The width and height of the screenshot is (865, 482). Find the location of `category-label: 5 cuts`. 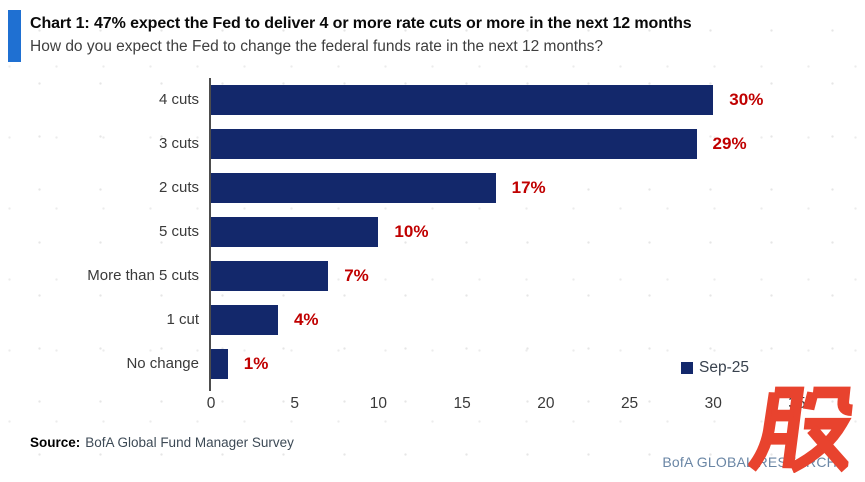

category-label: 5 cuts is located at coordinates (178, 231).